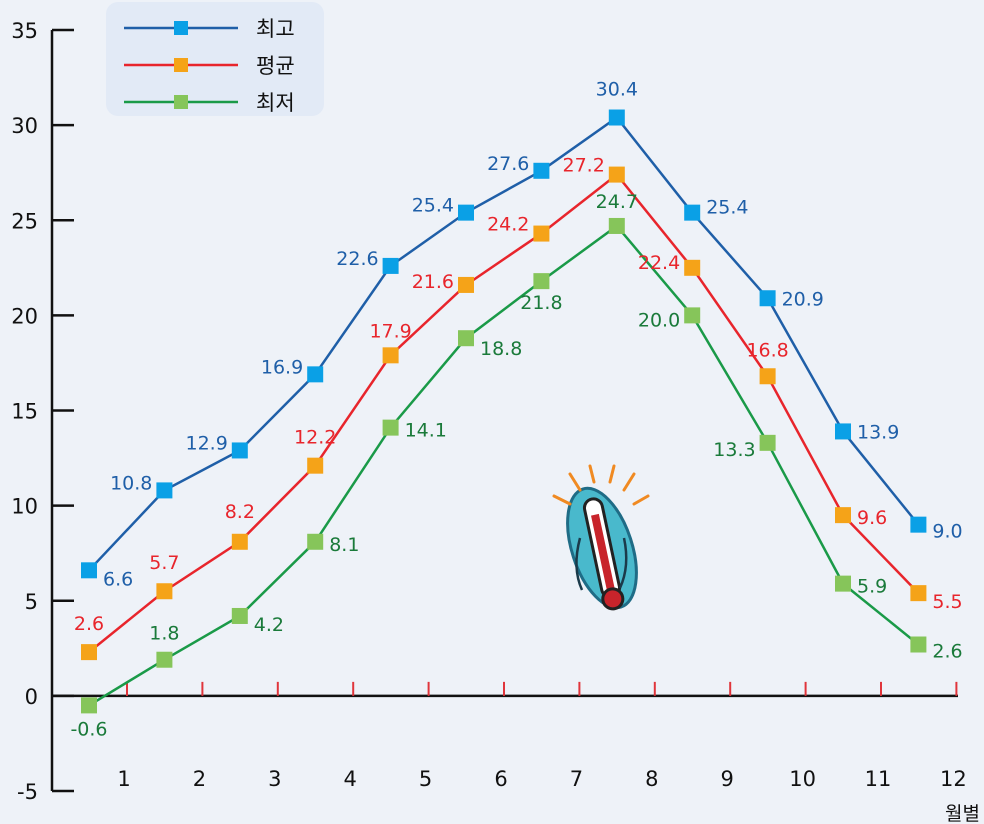 Image resolution: width=984 pixels, height=824 pixels. What do you see at coordinates (962, 813) in the screenshot?
I see `x-axis-unit: 월별` at bounding box center [962, 813].